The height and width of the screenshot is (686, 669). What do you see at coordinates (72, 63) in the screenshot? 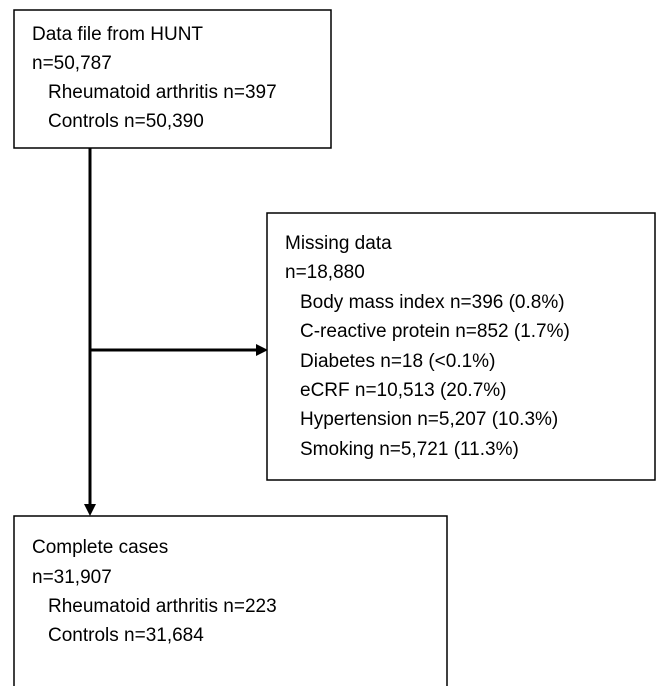
I see `box-count: n=50,787` at bounding box center [72, 63].